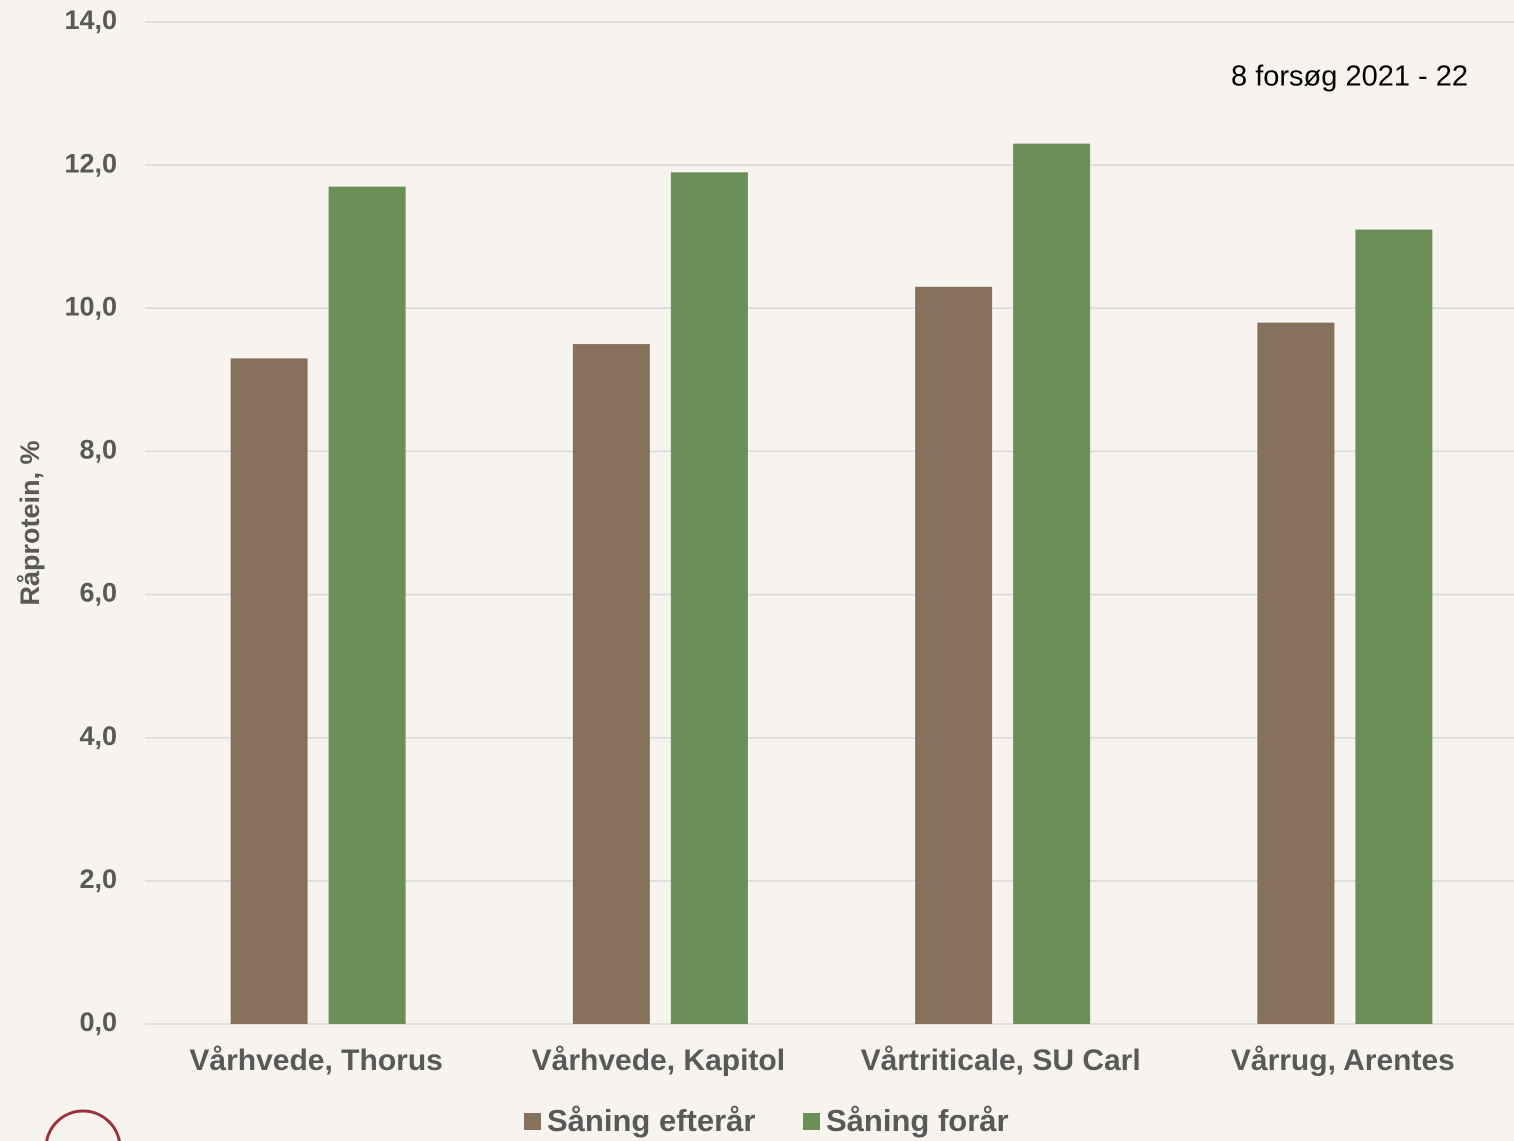 This screenshot has width=1514, height=1141. What do you see at coordinates (917, 1120) in the screenshot?
I see `legend-label: Såning forår` at bounding box center [917, 1120].